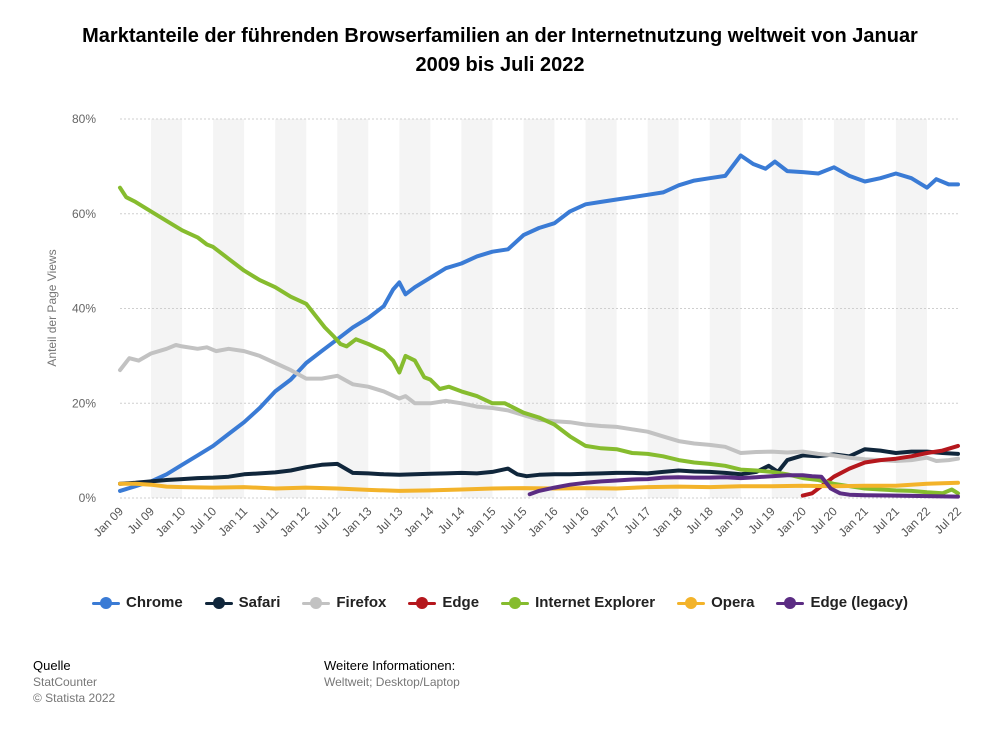 The width and height of the screenshot is (1000, 743). I want to click on x-tick-label: Jan 22, so click(916, 522).